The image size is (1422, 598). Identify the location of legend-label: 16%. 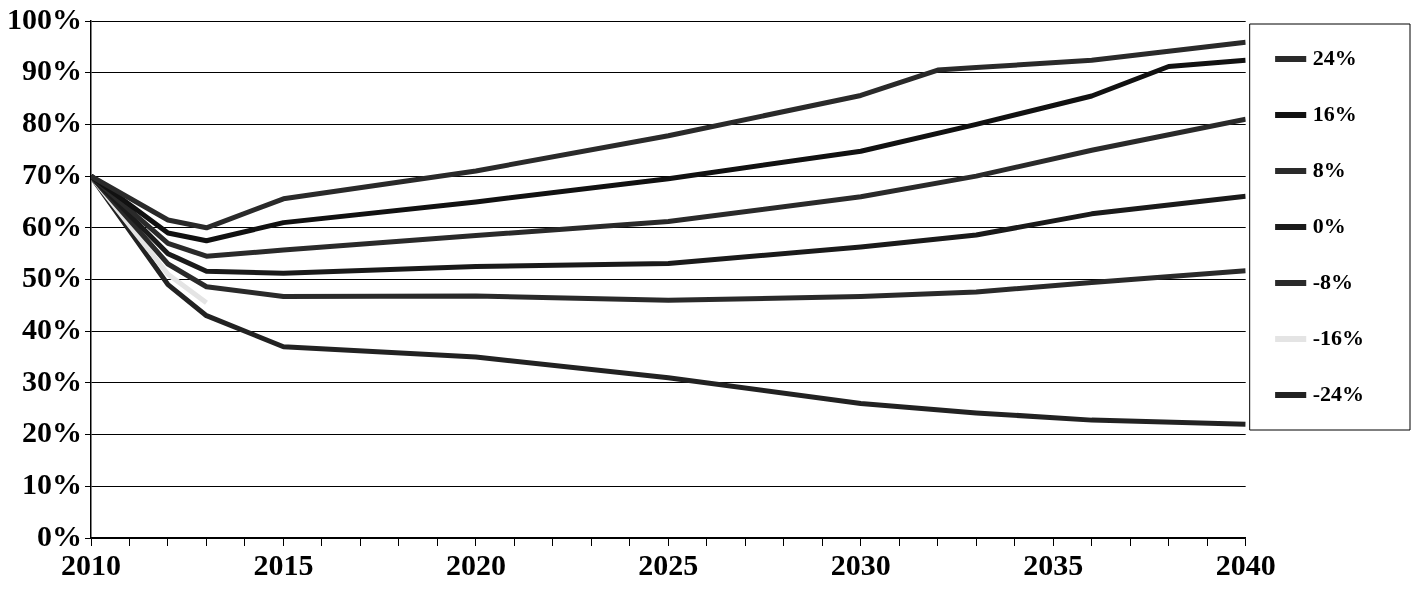
(1334, 113).